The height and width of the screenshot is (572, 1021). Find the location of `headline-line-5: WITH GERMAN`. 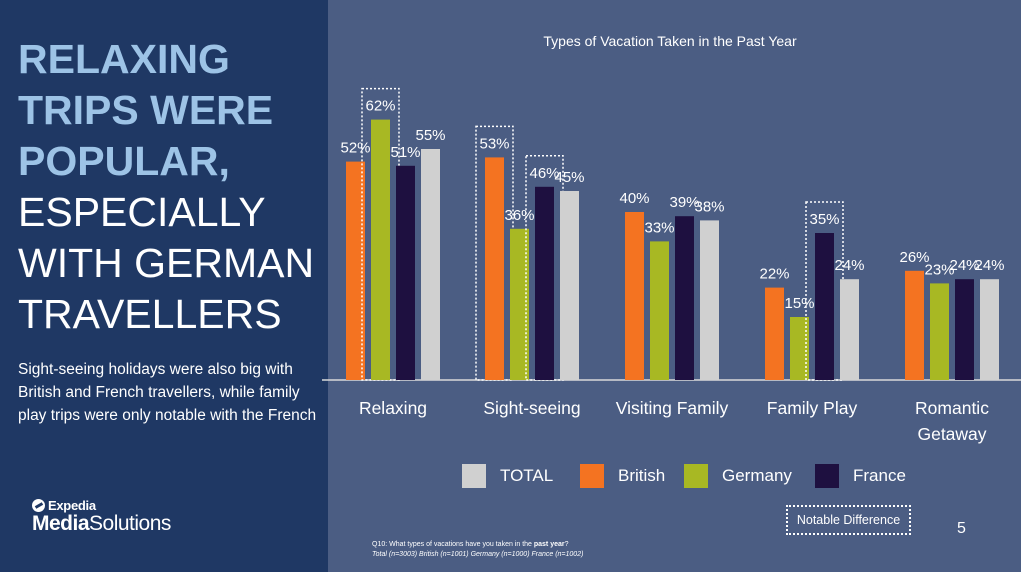

headline-line-5: WITH GERMAN is located at coordinates (166, 263).